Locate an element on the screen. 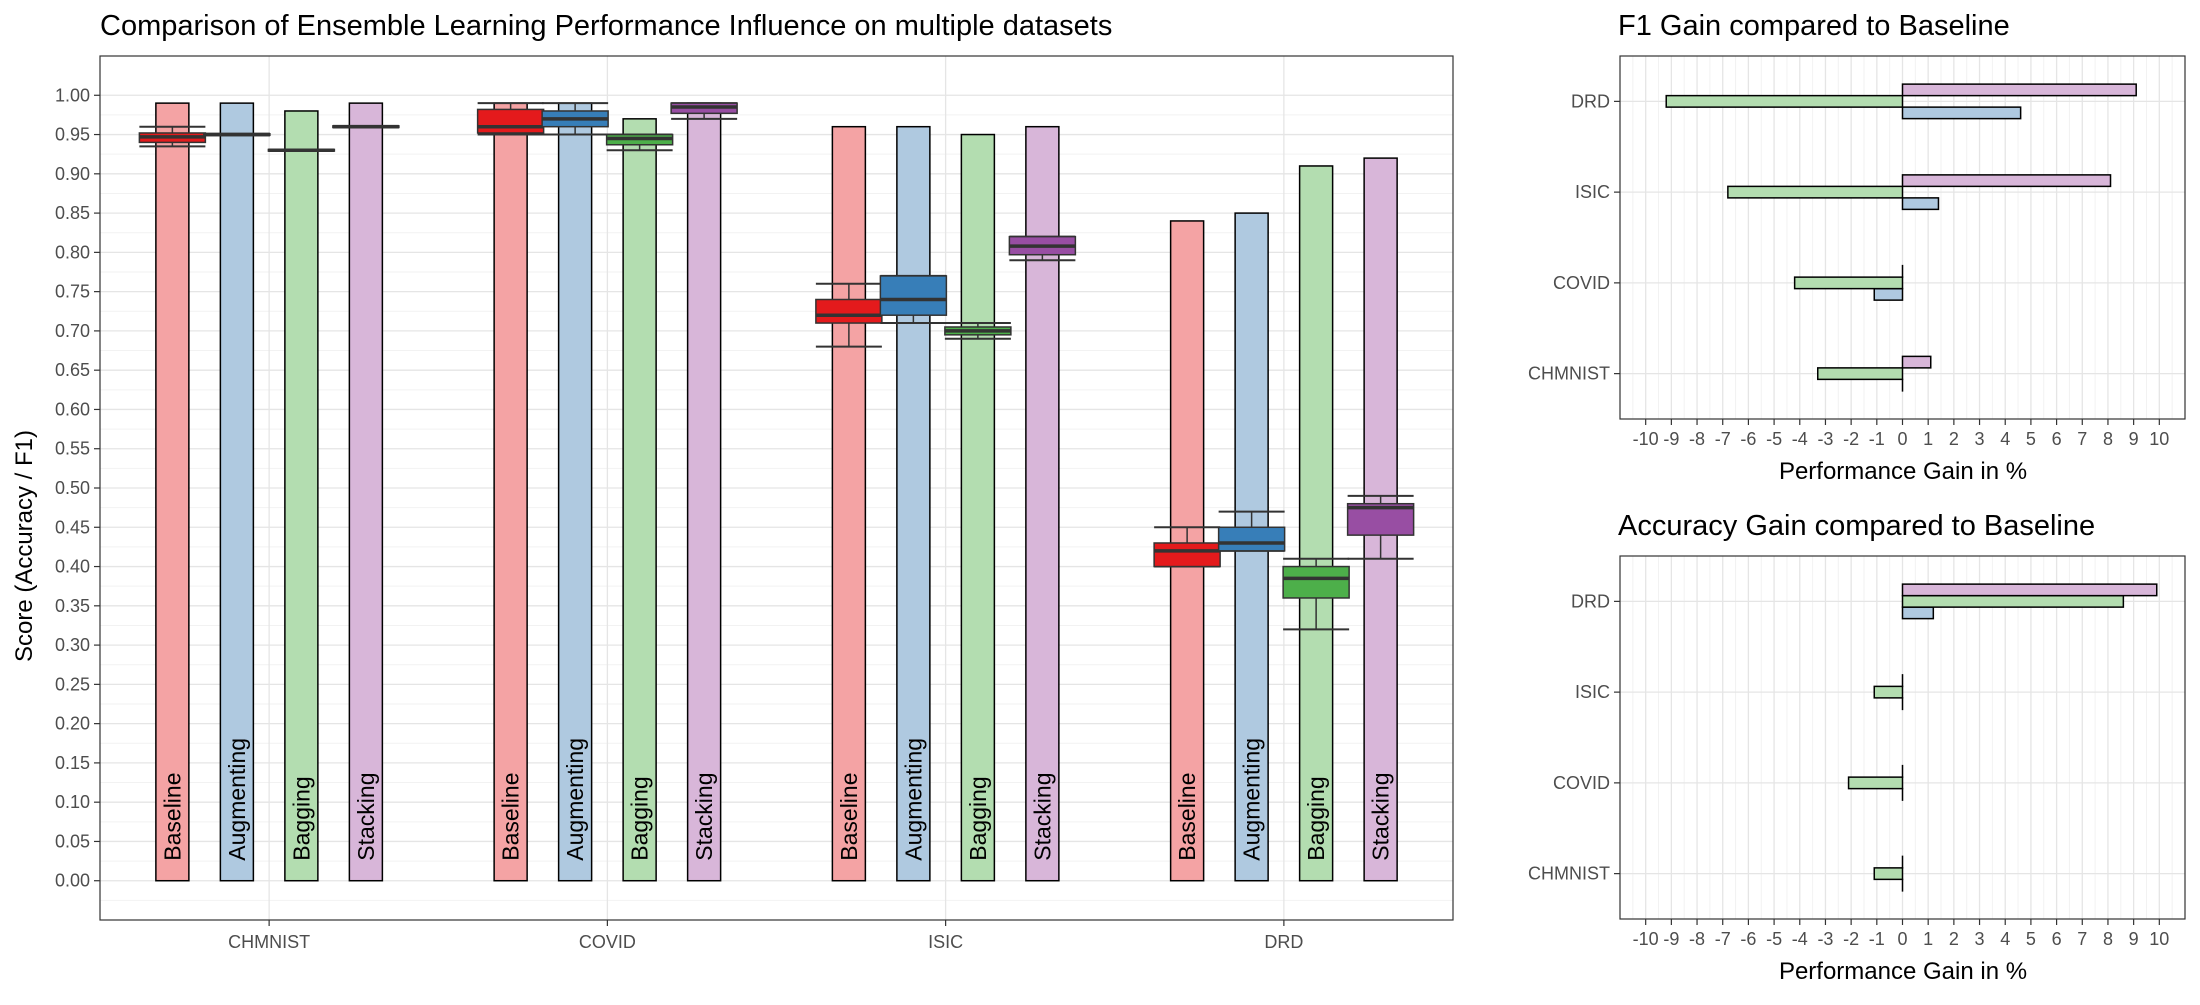 This screenshot has height=1005, width=2200. f1-x-tick-label: 4 is located at coordinates (2005, 439).